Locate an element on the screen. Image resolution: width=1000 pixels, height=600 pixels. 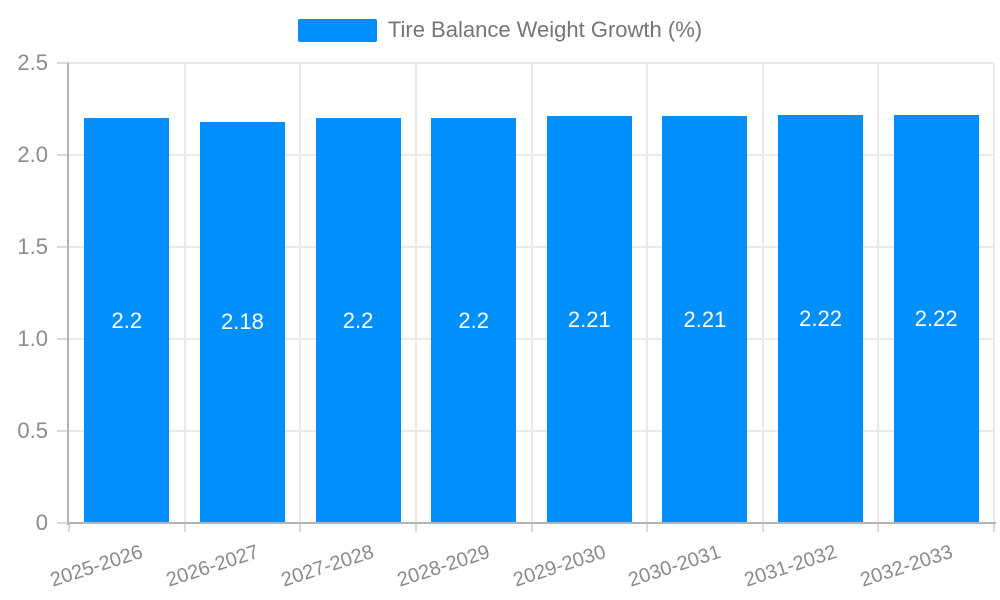
x-tick-label: 2025-2026 is located at coordinates (96, 566).